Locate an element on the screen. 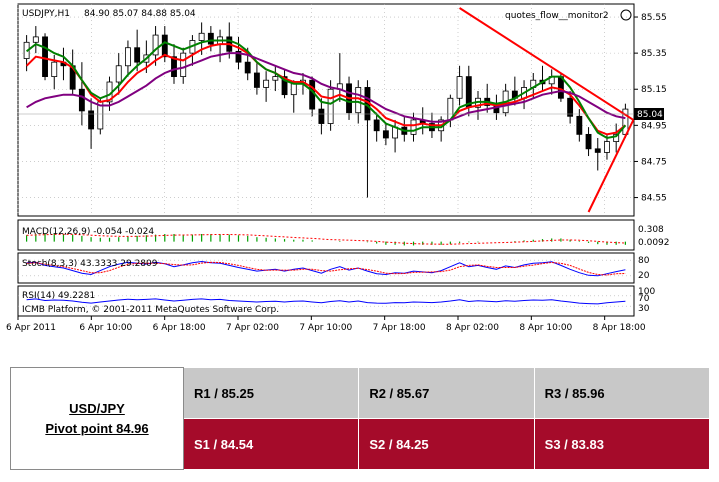 This screenshot has height=482, width=719. pair-cell: USD/JPY Pivot point 84.96 is located at coordinates (97, 418).